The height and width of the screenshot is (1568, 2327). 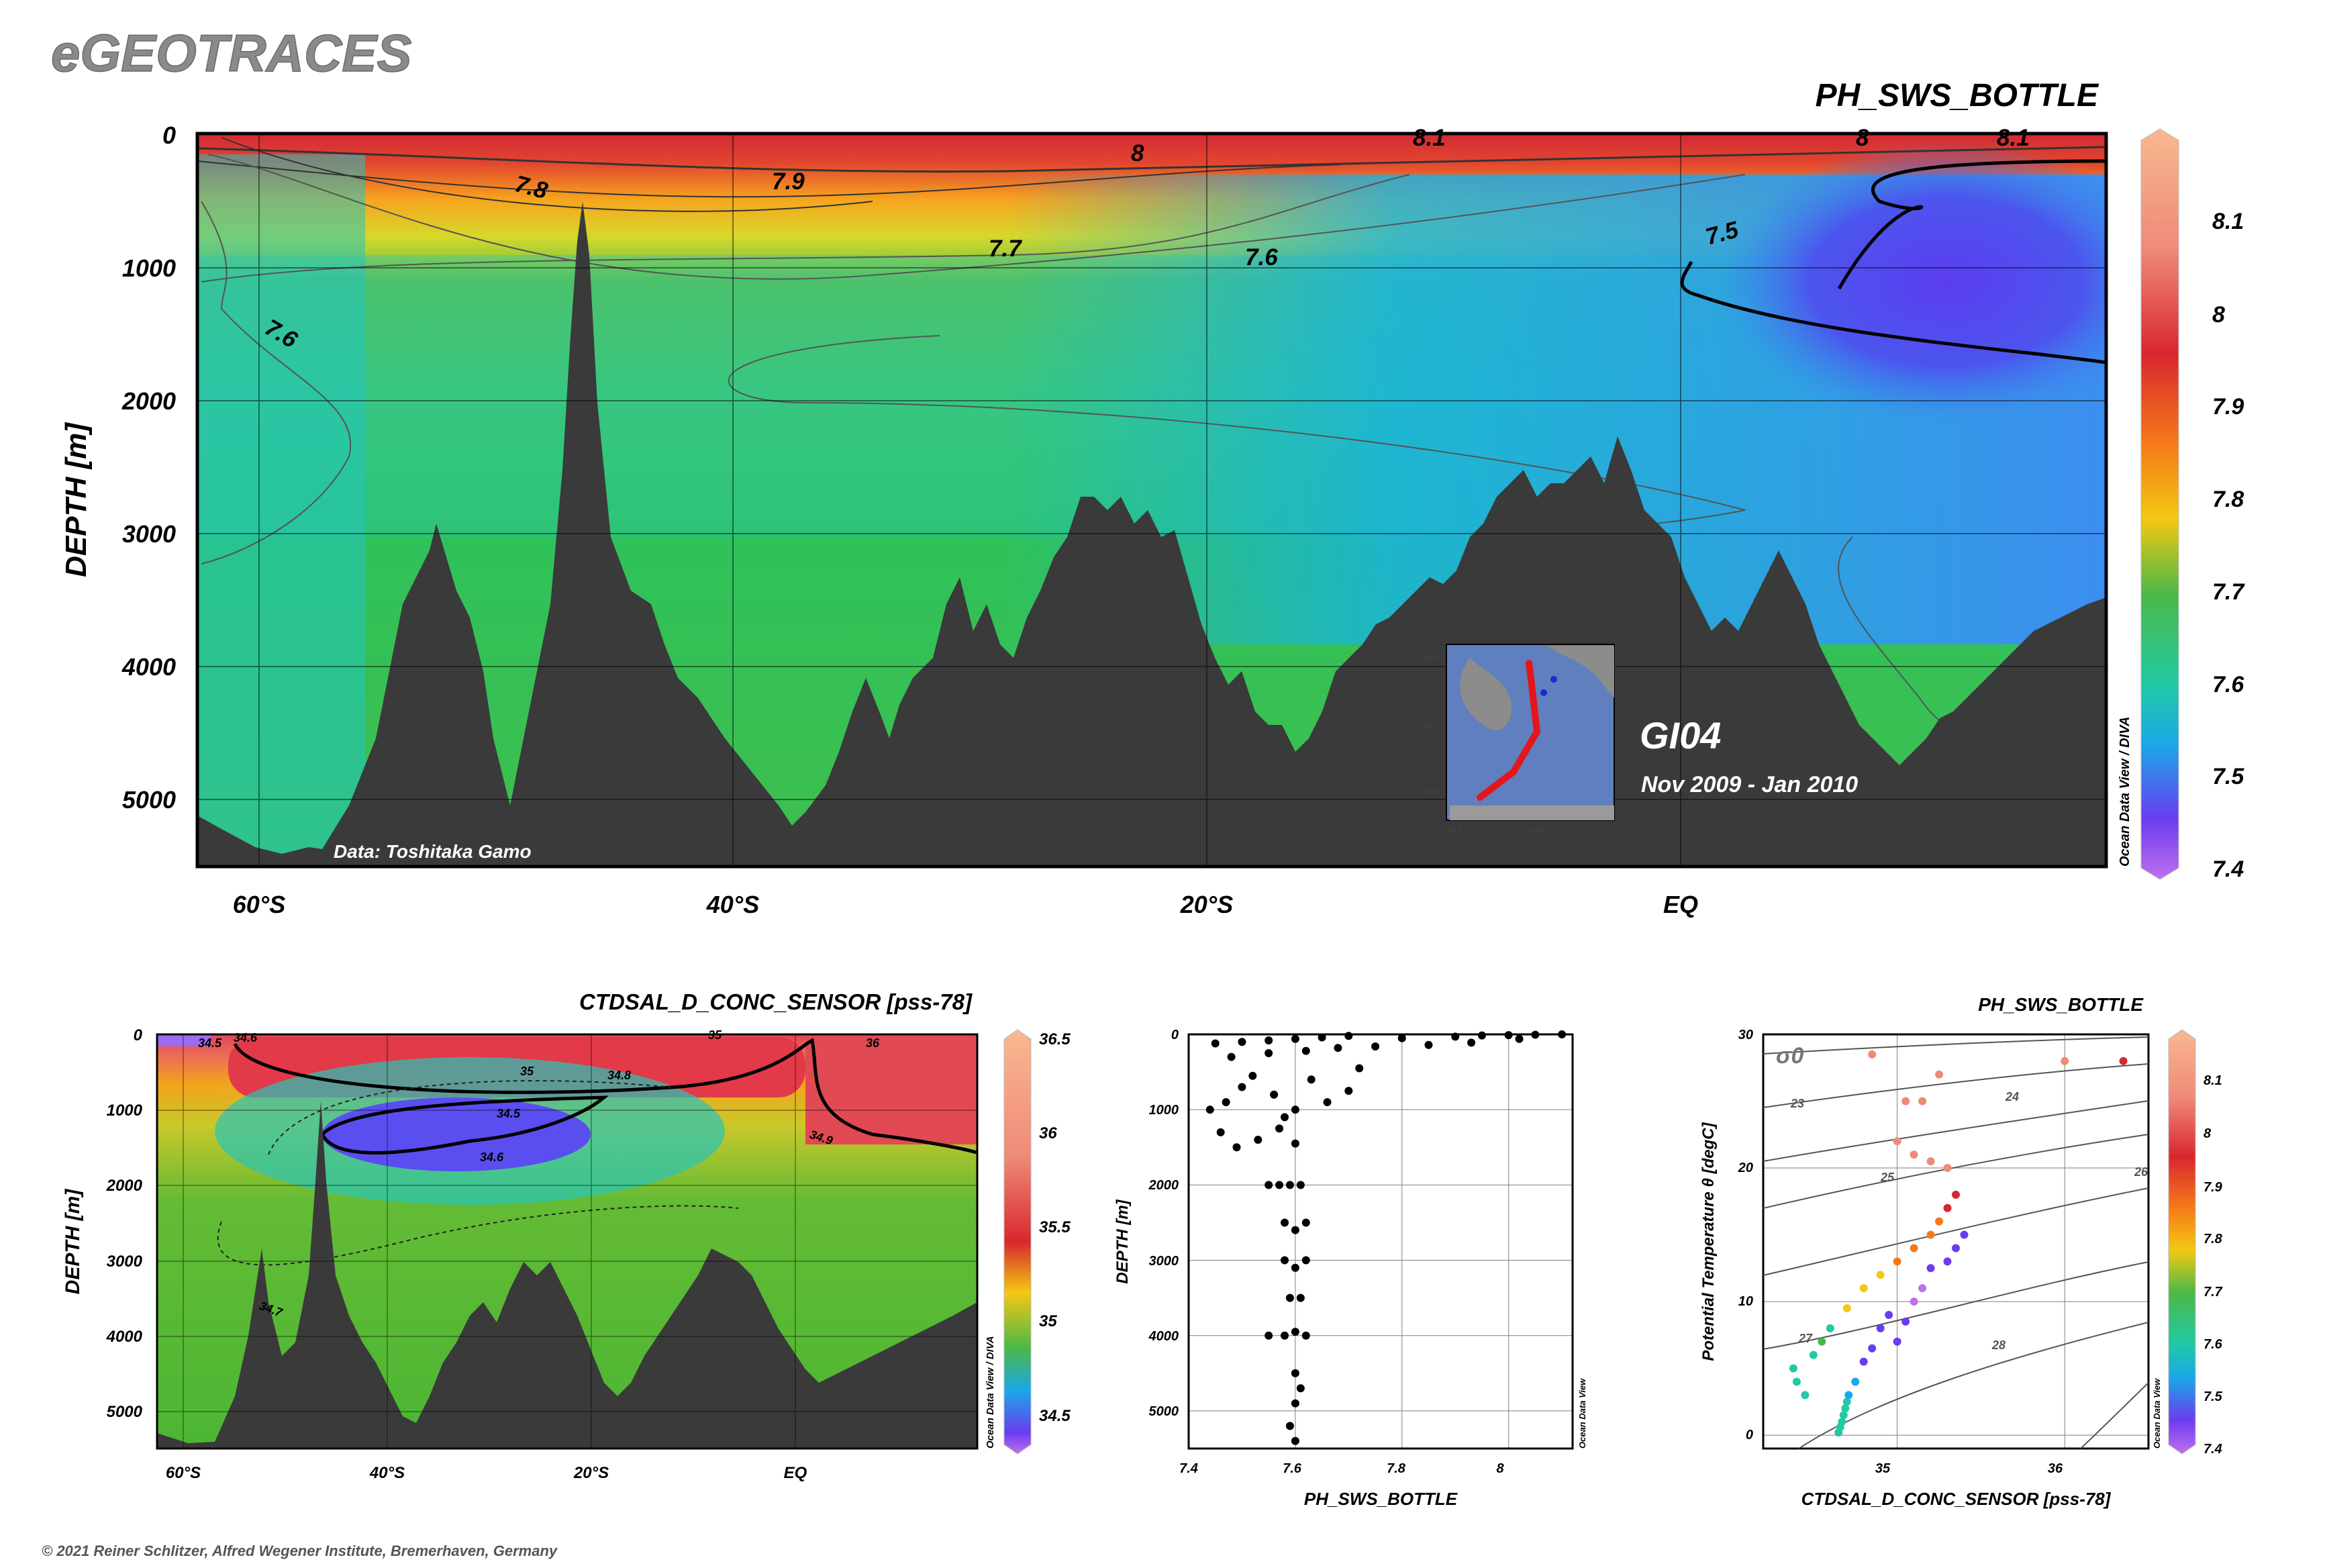 What do you see at coordinates (2213, 1449) in the screenshot?
I see `ts-colorbar-tick: 7.4` at bounding box center [2213, 1449].